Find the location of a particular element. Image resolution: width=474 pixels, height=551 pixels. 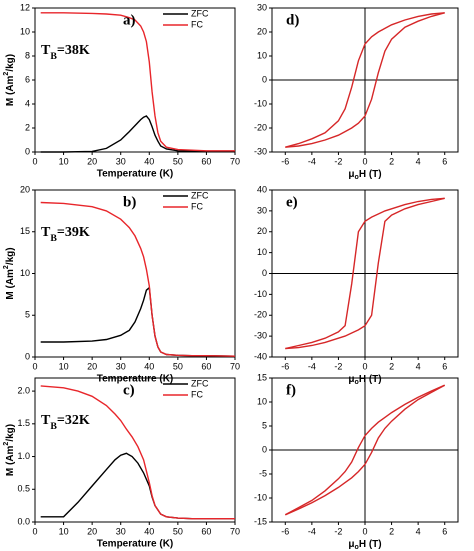

y-tick-label: 5 is located at coordinates (27, 315).